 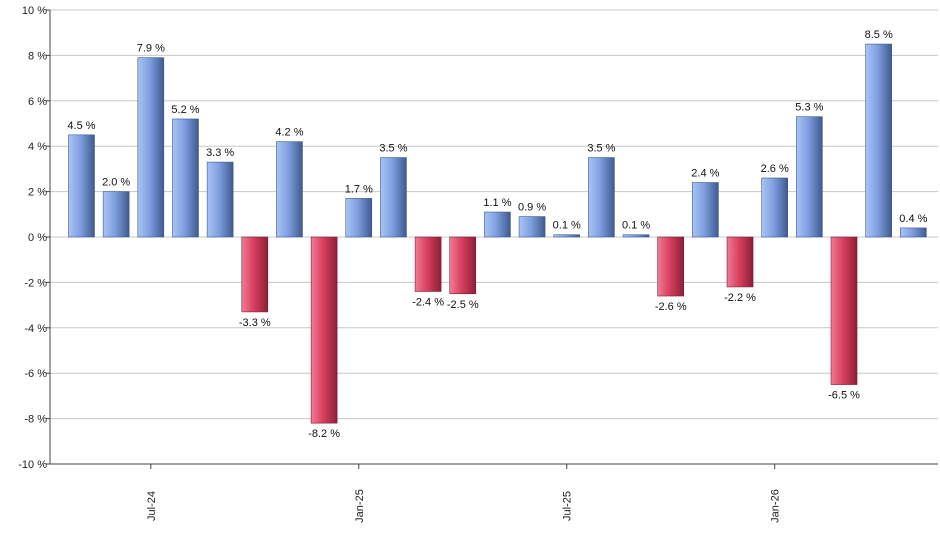 What do you see at coordinates (151, 49) in the screenshot?
I see `data-label: 7.9 %` at bounding box center [151, 49].